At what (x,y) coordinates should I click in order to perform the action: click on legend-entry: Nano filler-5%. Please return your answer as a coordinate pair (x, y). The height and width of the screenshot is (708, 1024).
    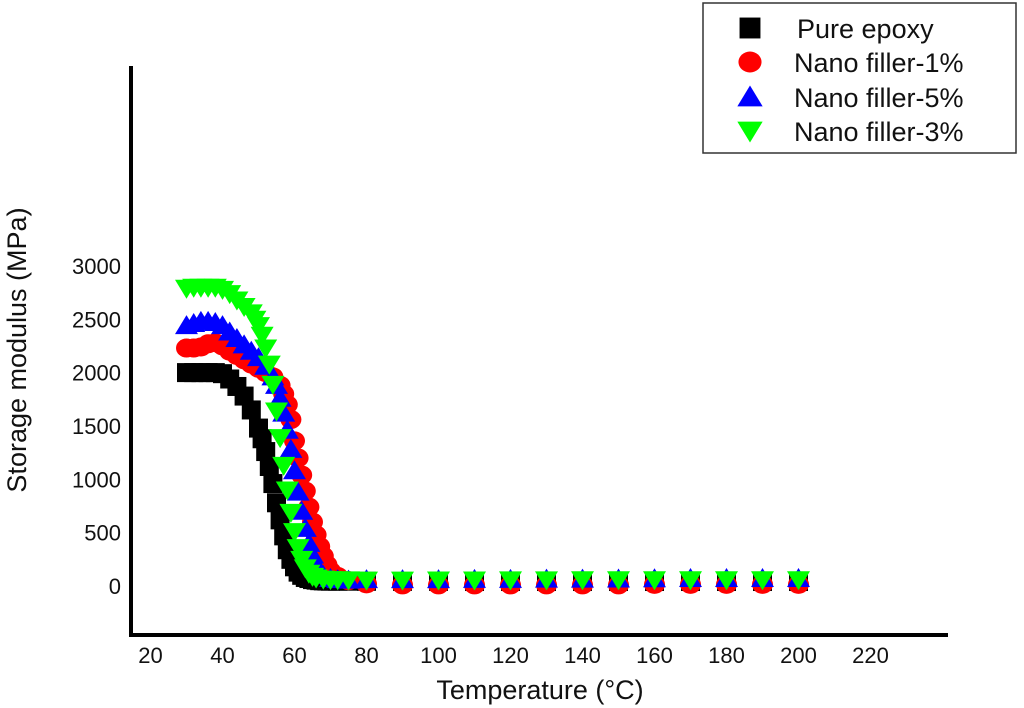
    Looking at the image, I should click on (850, 98).